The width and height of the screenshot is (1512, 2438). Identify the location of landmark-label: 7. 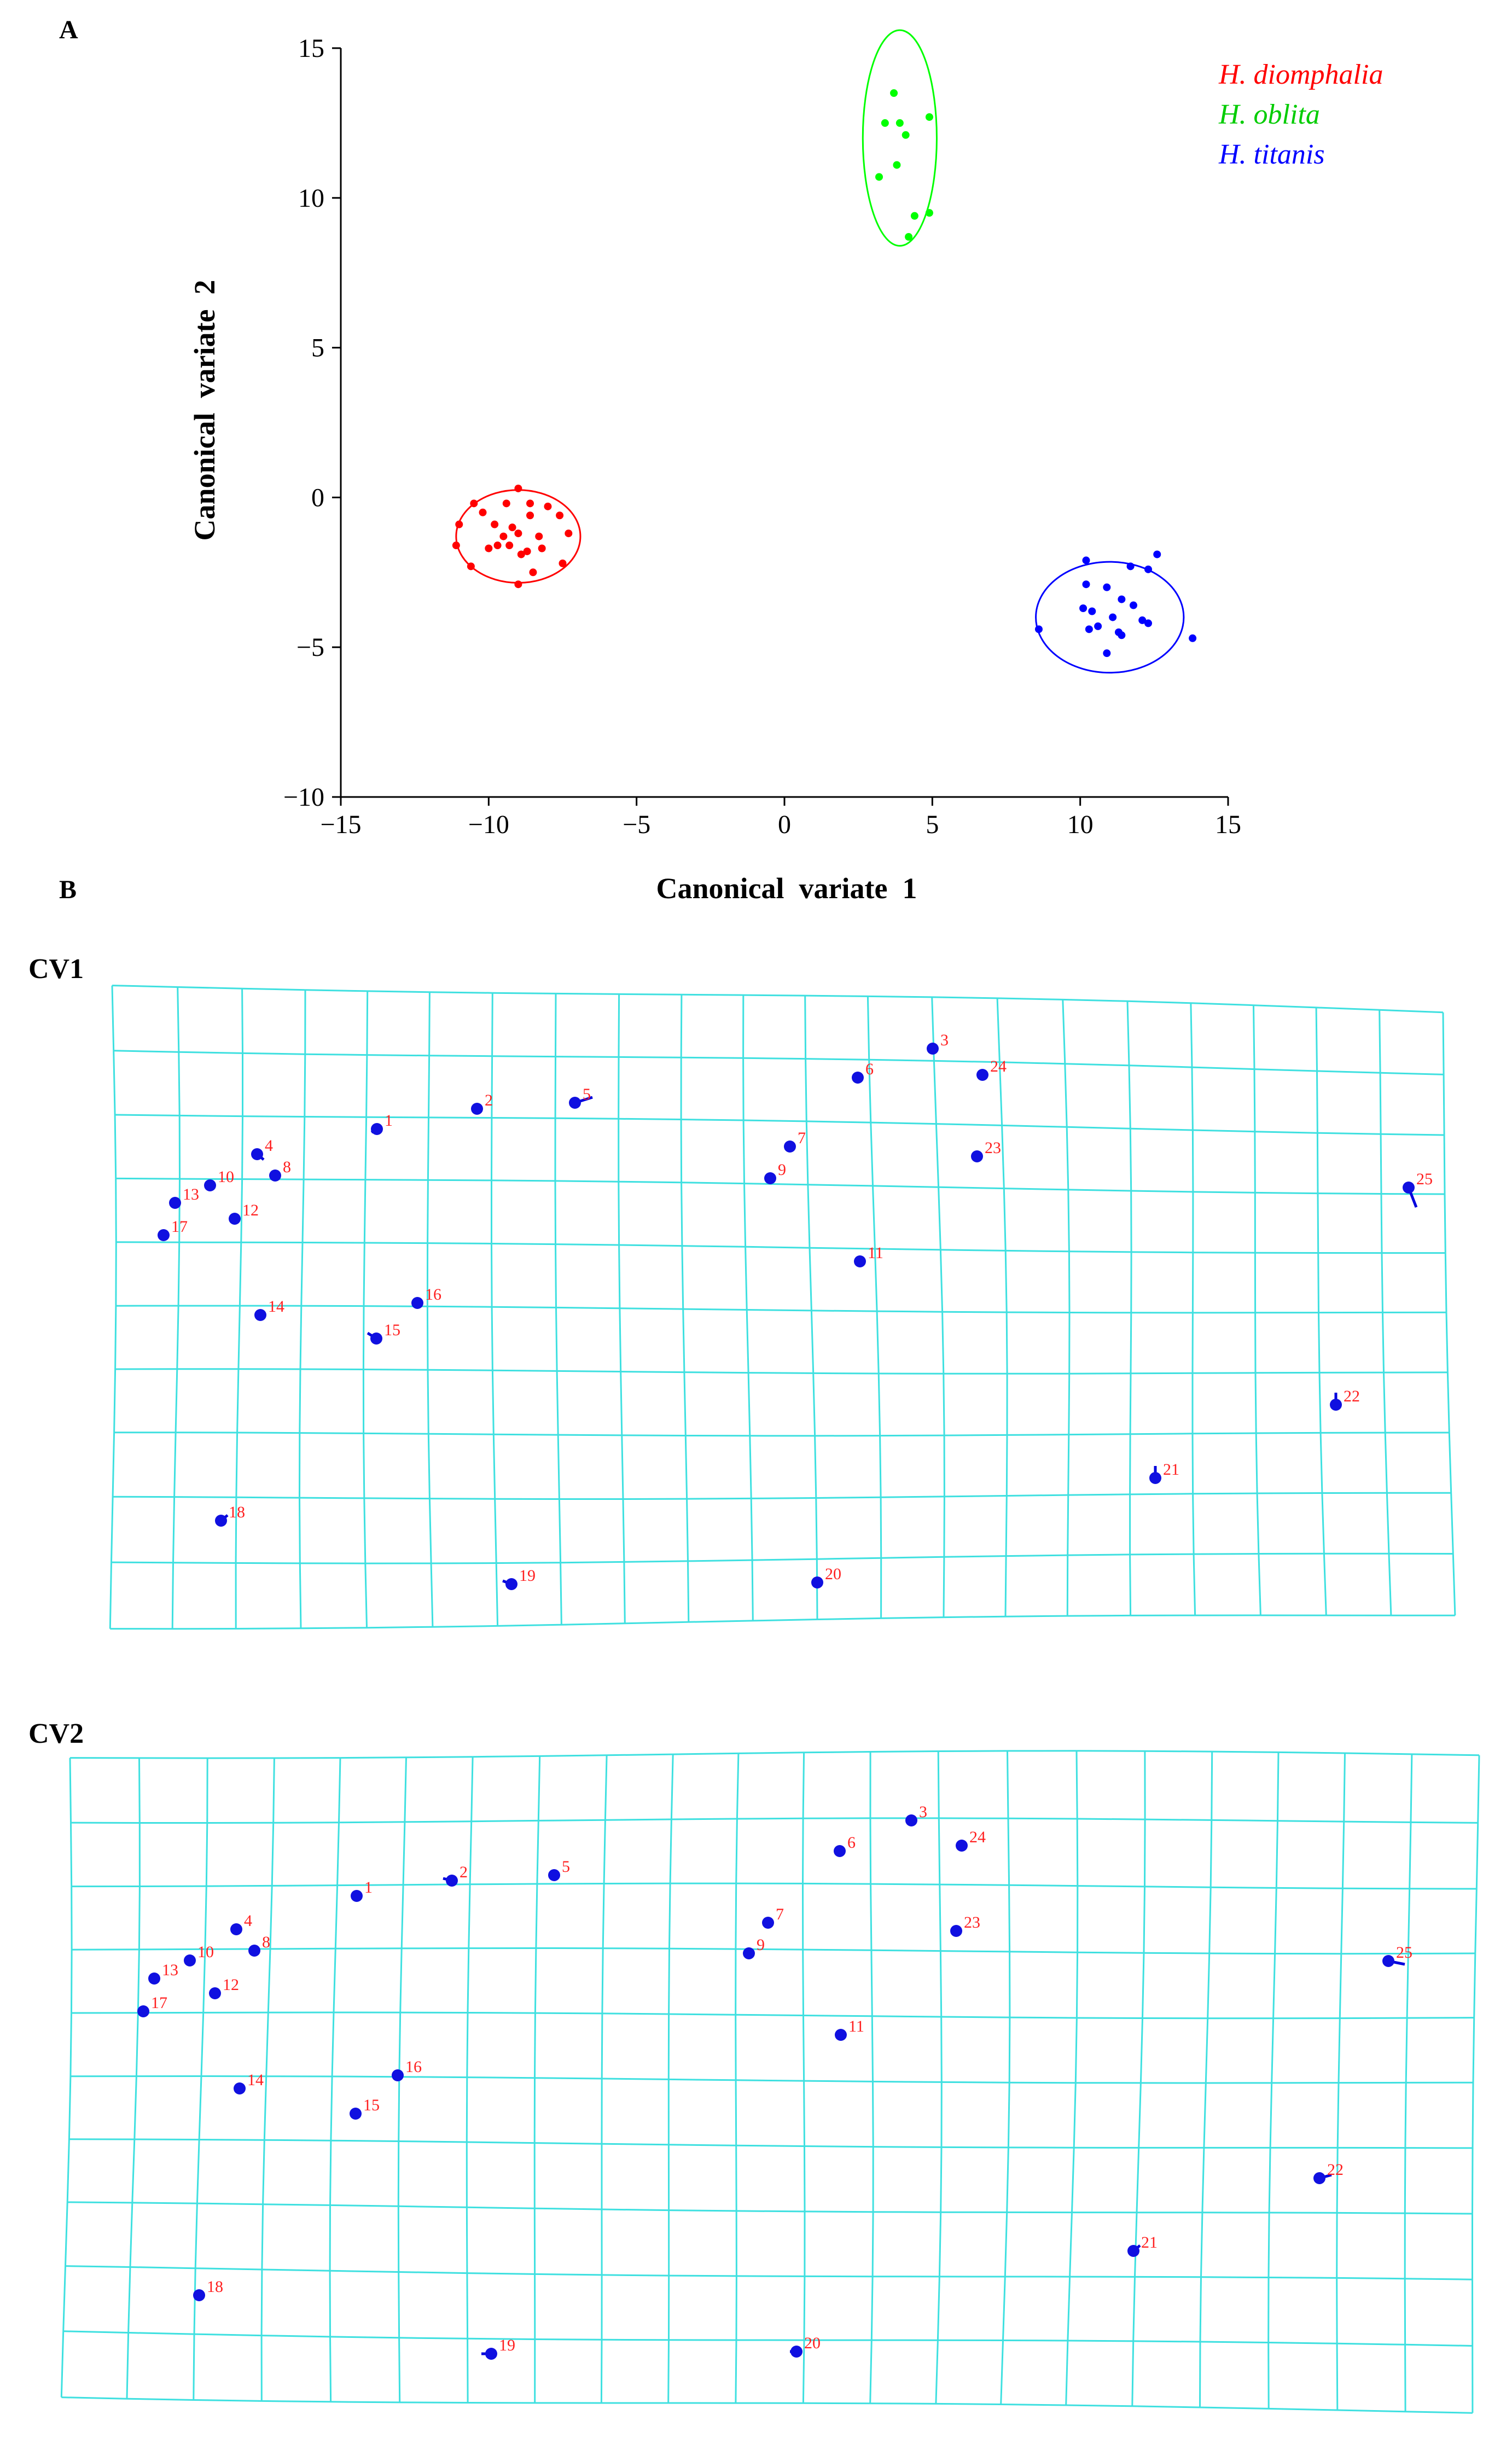
(780, 1914).